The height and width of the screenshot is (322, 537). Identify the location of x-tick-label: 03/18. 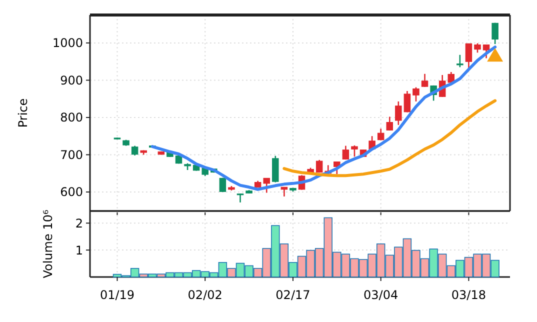
(468, 295).